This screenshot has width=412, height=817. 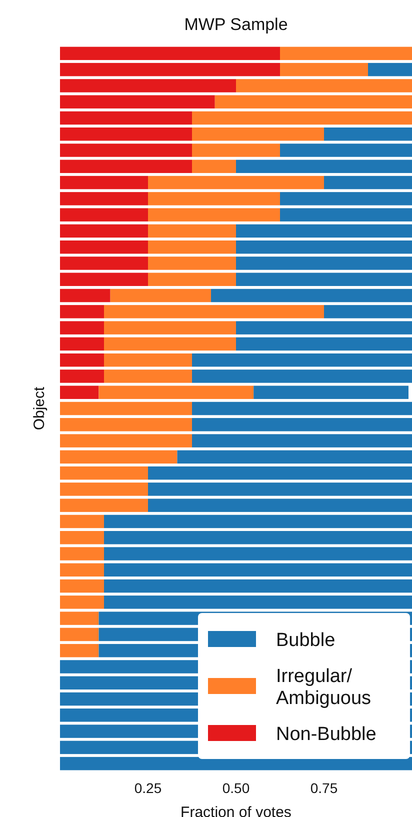 What do you see at coordinates (324, 687) in the screenshot?
I see `legend-label: Irregular/Ambiguous` at bounding box center [324, 687].